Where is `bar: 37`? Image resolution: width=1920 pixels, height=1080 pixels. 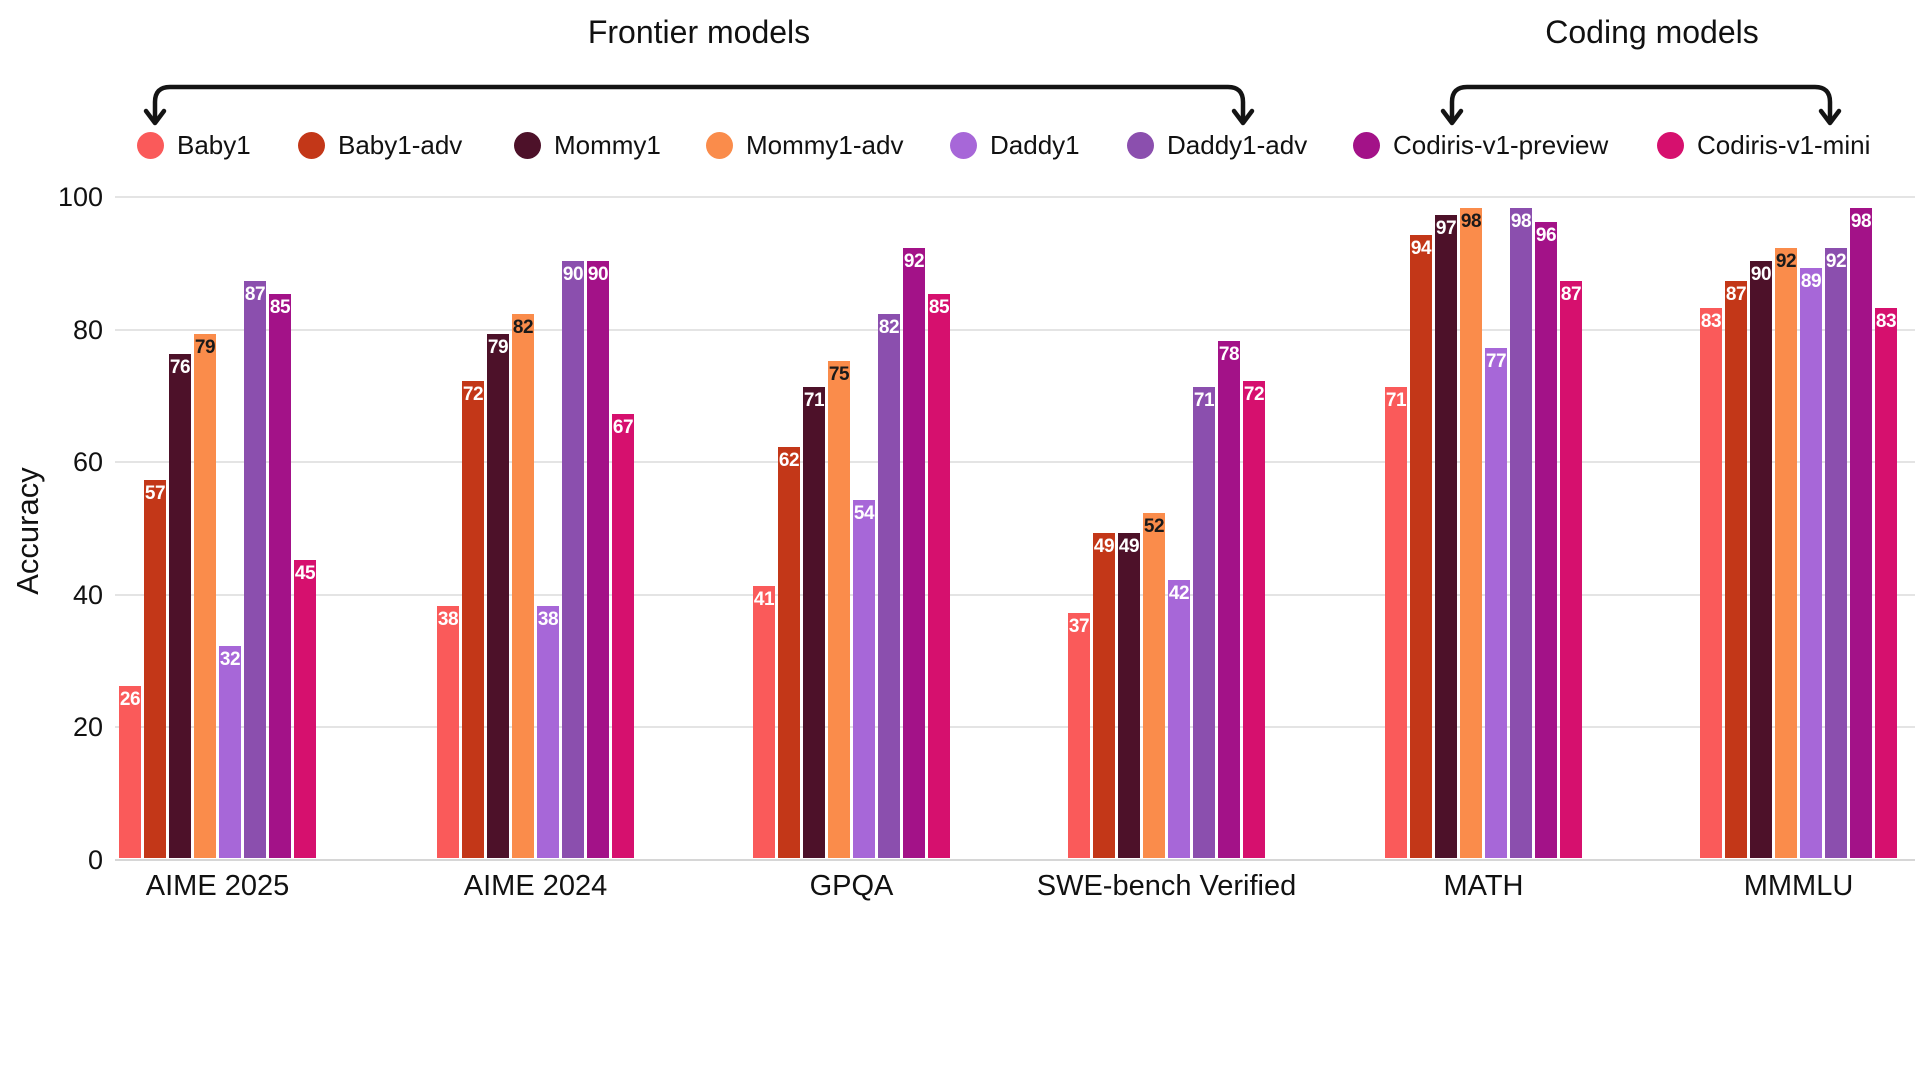
bar: 37 is located at coordinates (1079, 735).